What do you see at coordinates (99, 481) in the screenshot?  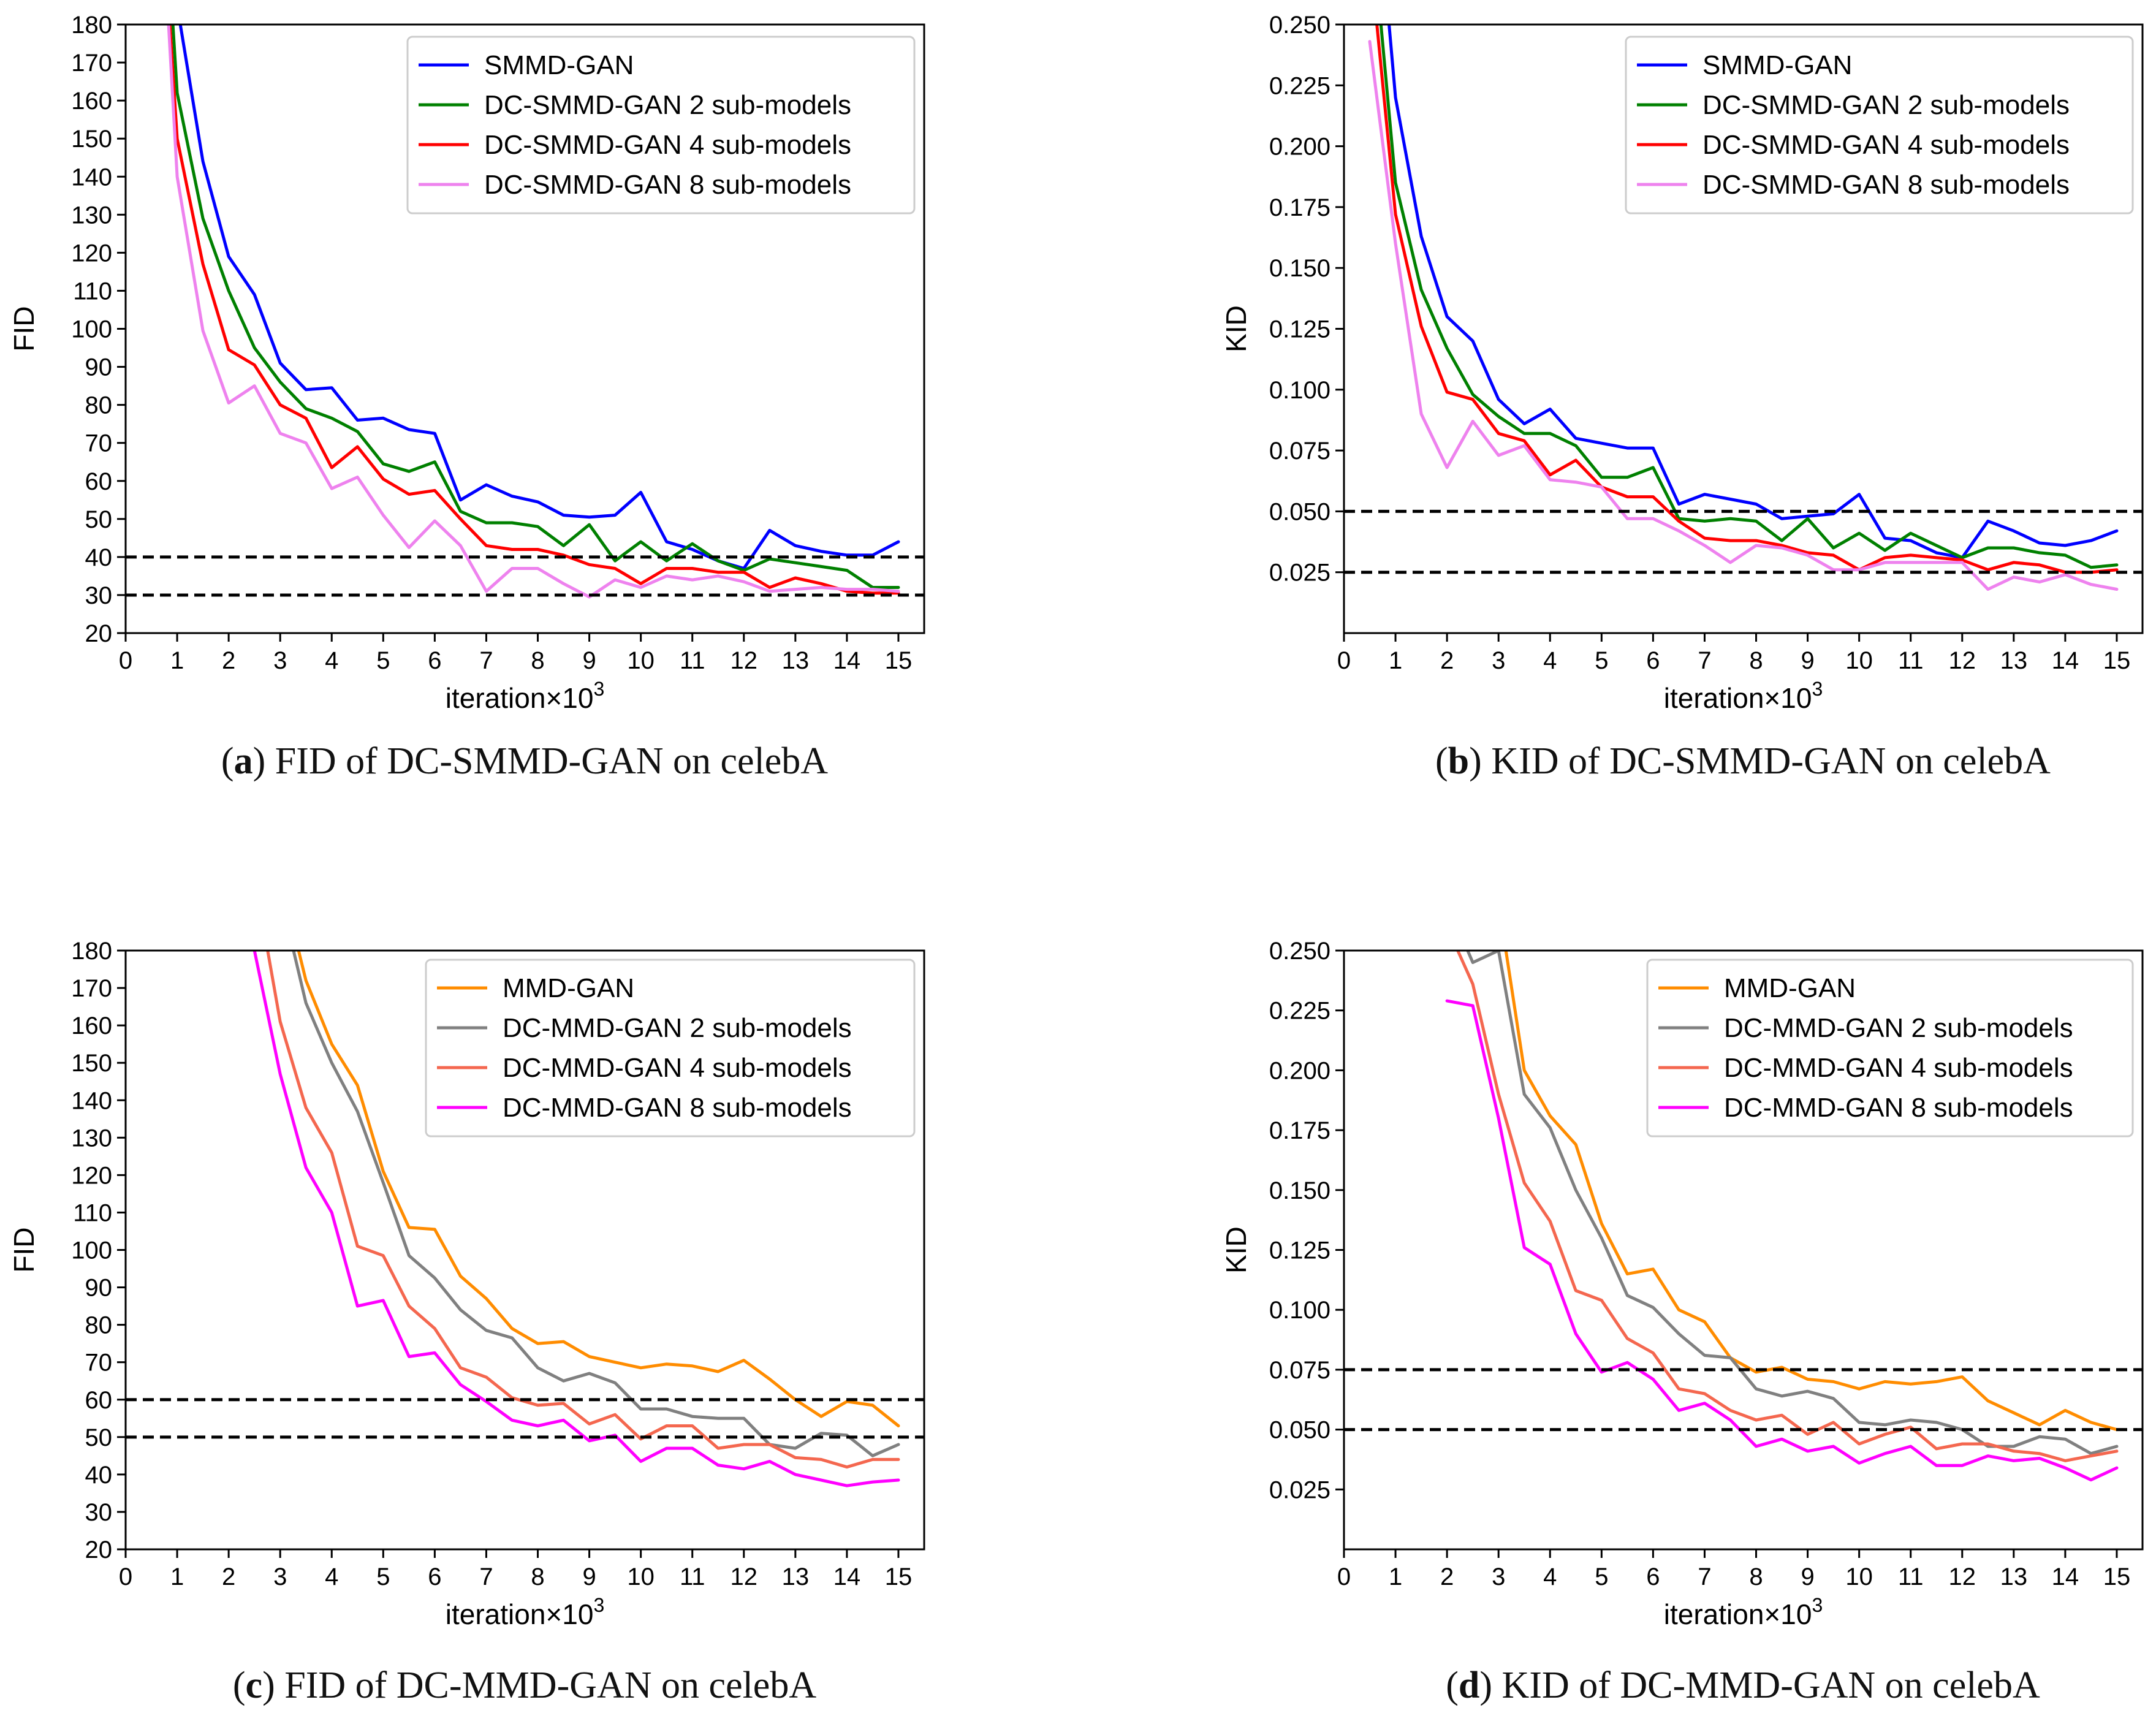 I see `y-tick-label: 60` at bounding box center [99, 481].